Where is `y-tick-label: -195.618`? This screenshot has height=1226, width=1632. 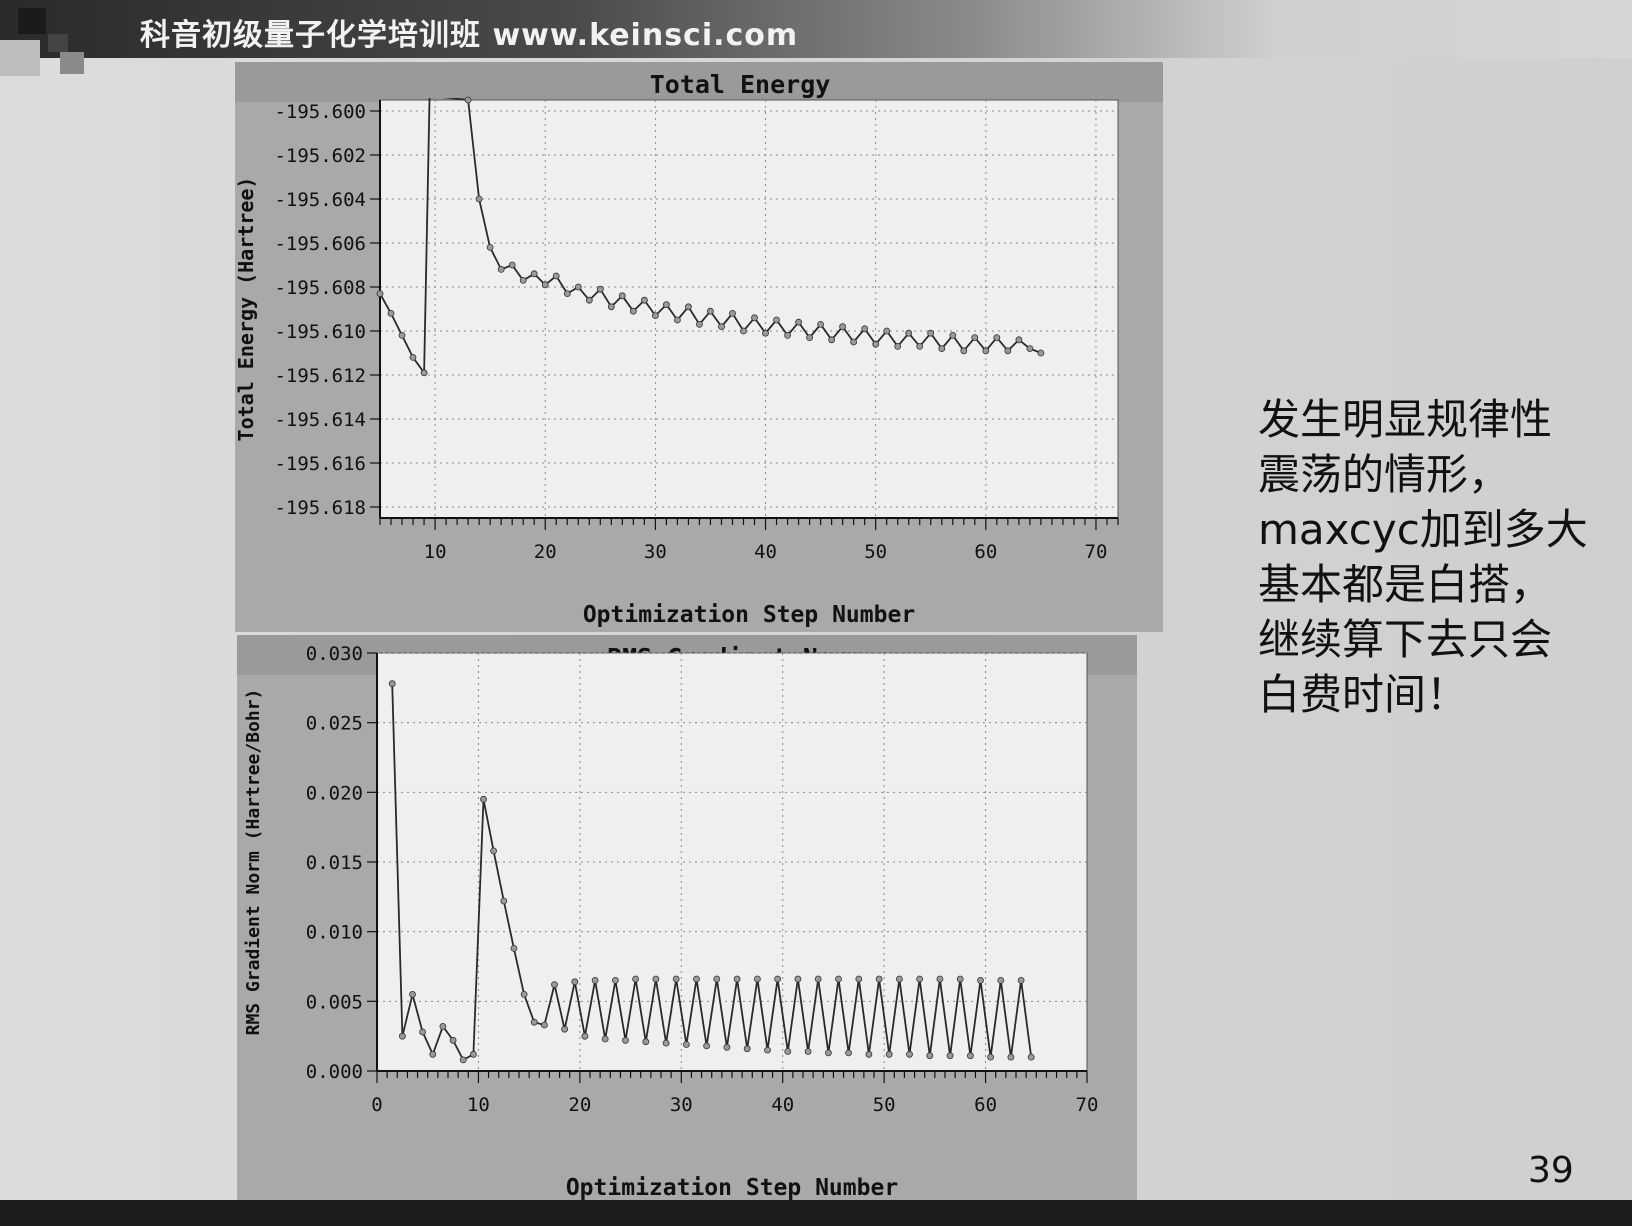 y-tick-label: -195.618 is located at coordinates (320, 508).